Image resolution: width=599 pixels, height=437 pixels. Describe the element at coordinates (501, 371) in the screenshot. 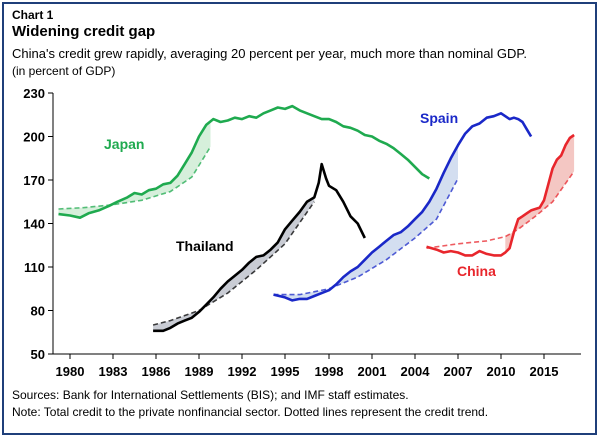

I see `x-tick-label: 2010` at that location.